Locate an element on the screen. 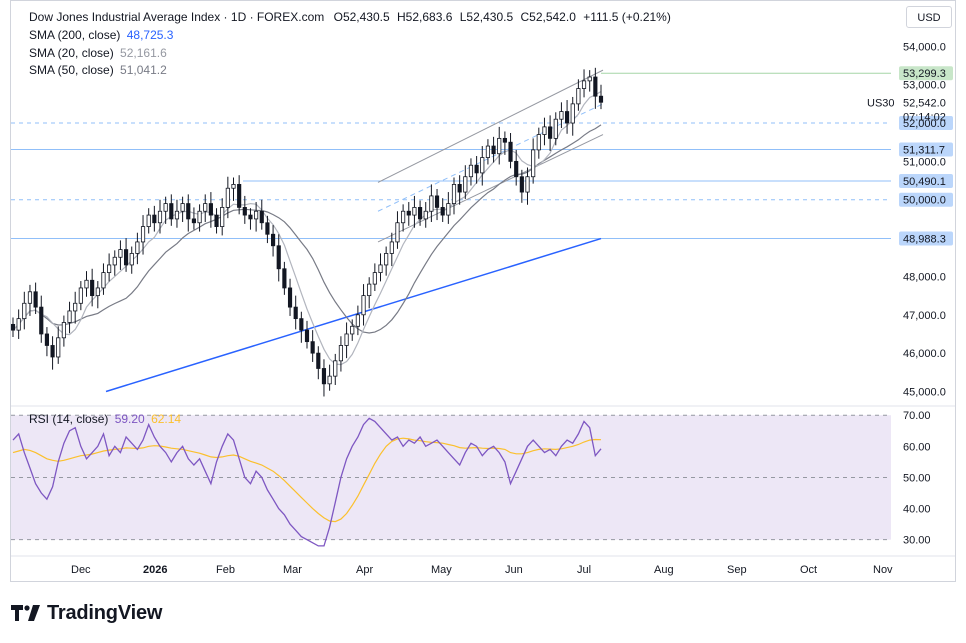 Image resolution: width=966 pixels, height=643 pixels. channel-upper-line is located at coordinates (490, 126).